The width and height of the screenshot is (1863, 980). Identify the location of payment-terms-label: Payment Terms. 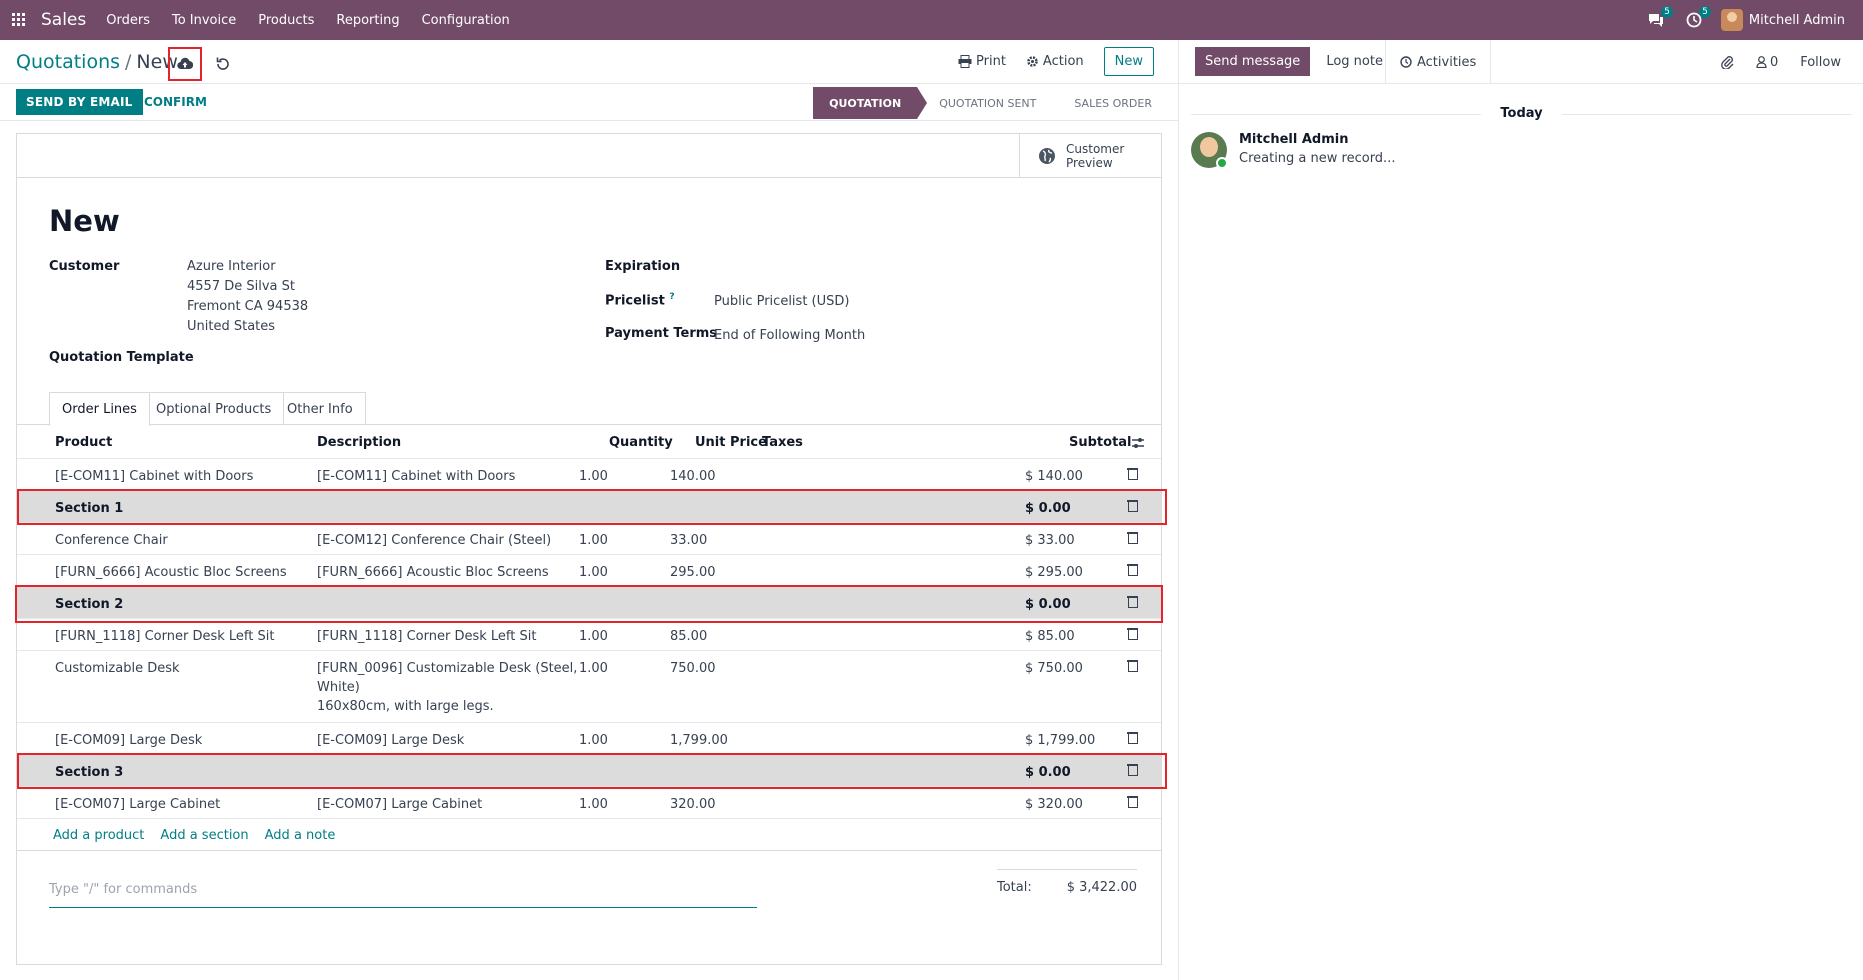
(661, 333).